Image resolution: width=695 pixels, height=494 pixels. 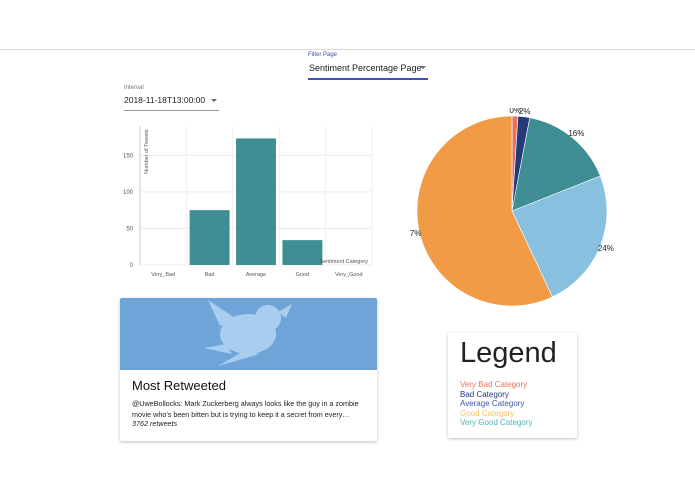 I want to click on y-axis-label: Number of Tweets, so click(x=147, y=151).